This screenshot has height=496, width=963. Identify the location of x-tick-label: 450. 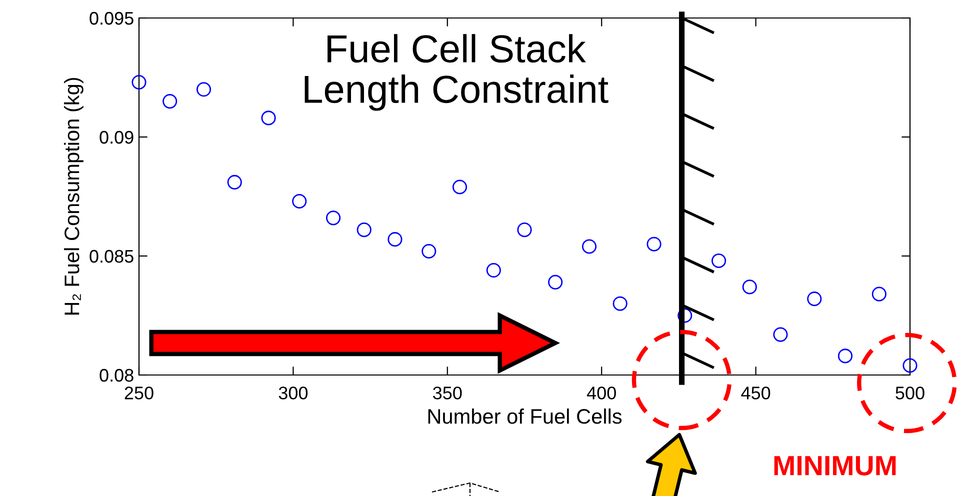
(755, 393).